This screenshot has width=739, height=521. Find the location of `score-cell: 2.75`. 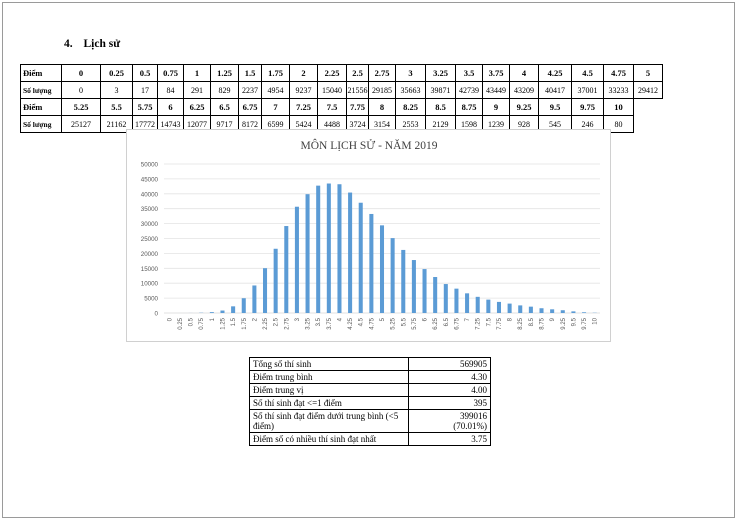

score-cell: 2.75 is located at coordinates (382, 73).